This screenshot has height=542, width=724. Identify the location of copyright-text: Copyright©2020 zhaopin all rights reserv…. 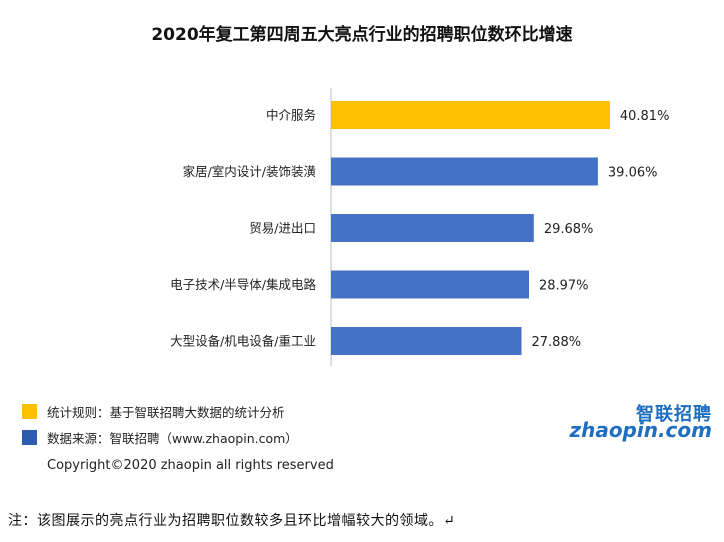
(190, 465).